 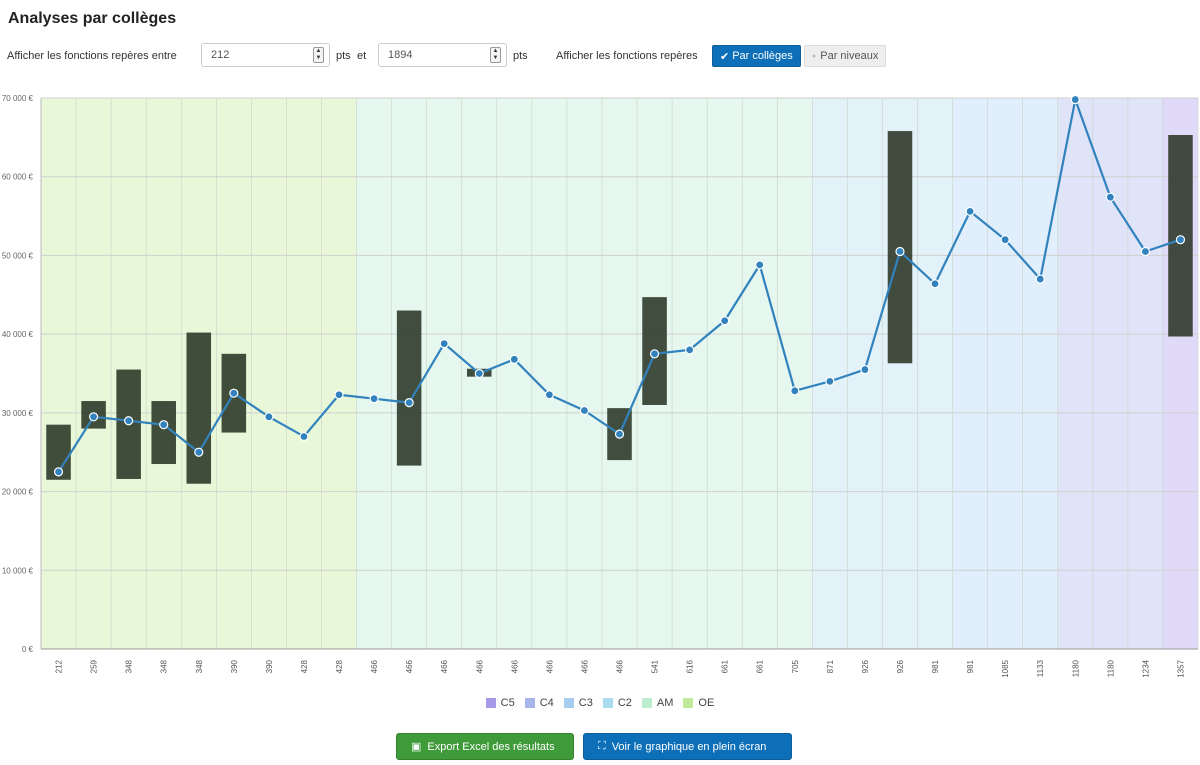 I want to click on min-points-spinner-icon: ▲ ▼, so click(x=318, y=55).